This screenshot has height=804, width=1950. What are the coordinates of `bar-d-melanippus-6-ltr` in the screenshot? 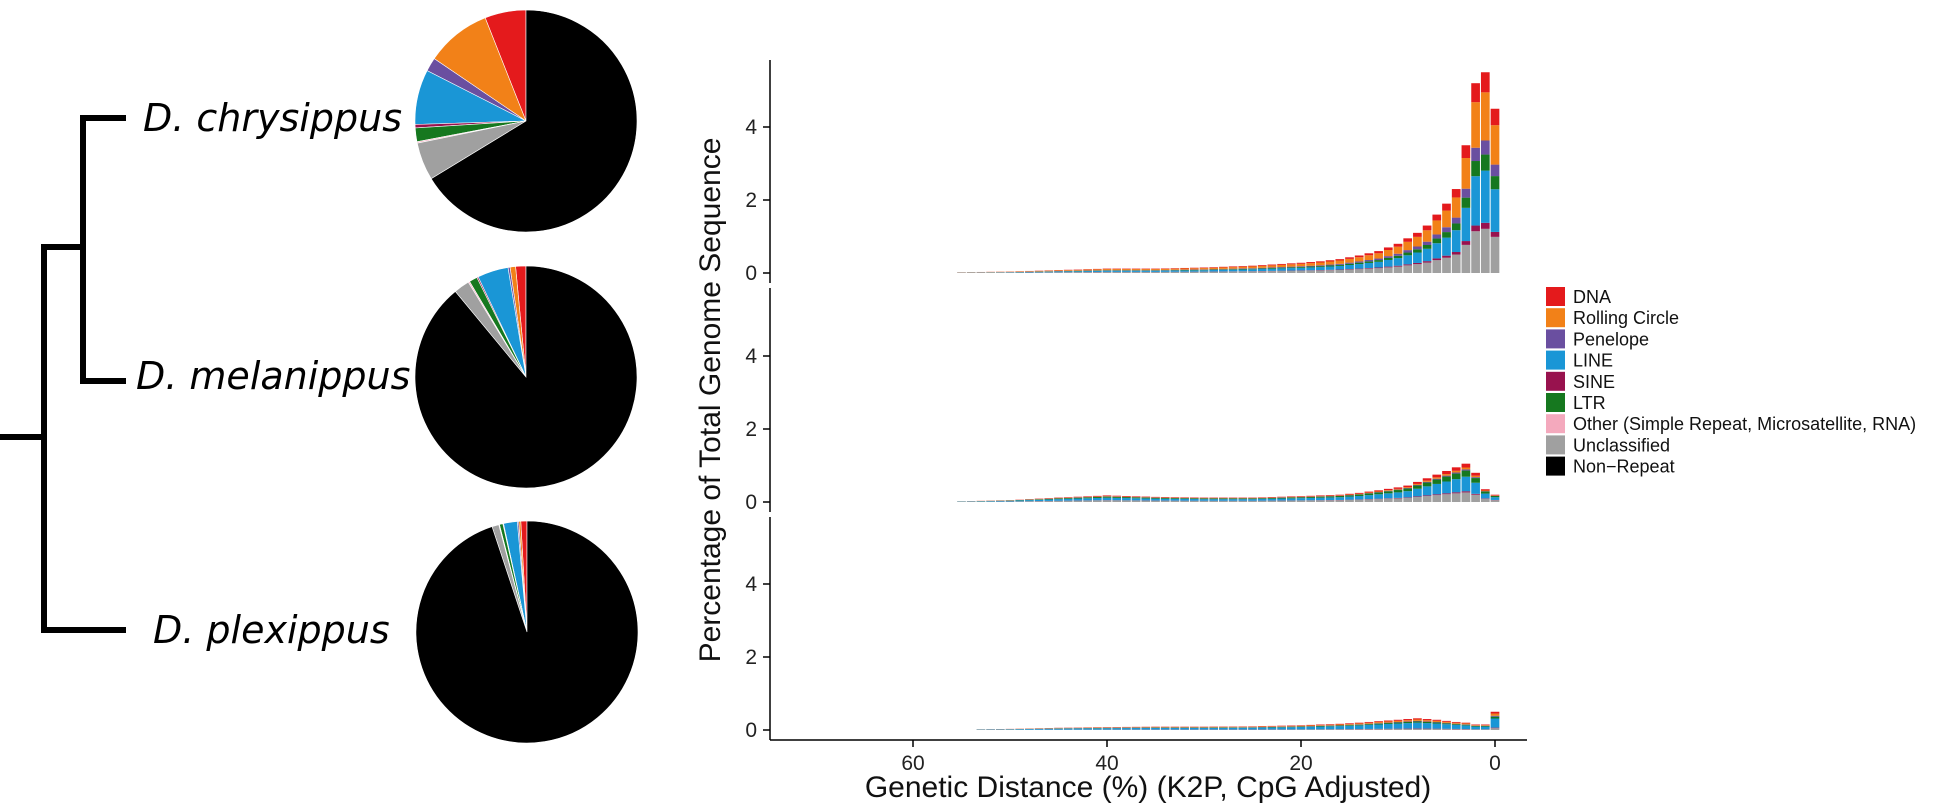 It's located at (1437, 481).